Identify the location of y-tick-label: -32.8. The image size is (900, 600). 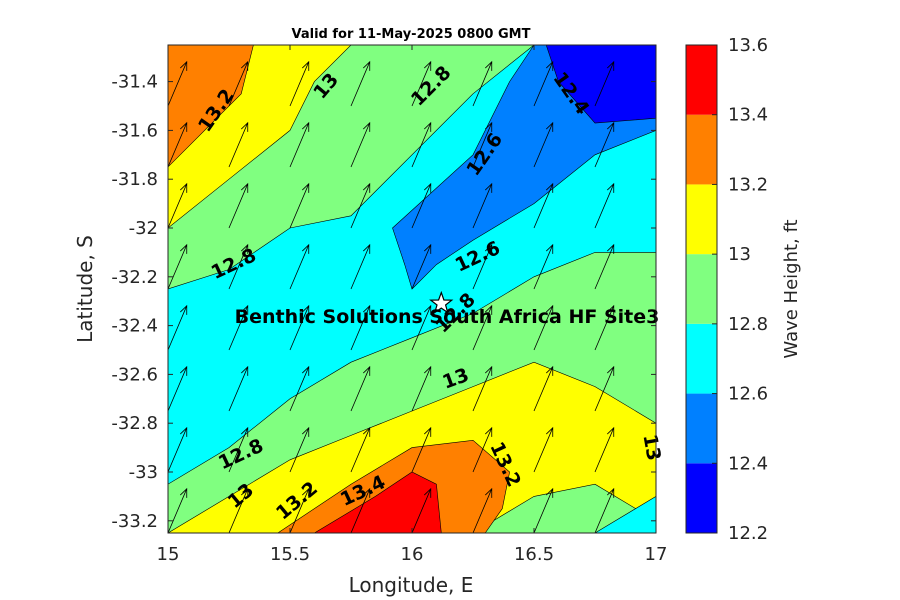
(134, 423).